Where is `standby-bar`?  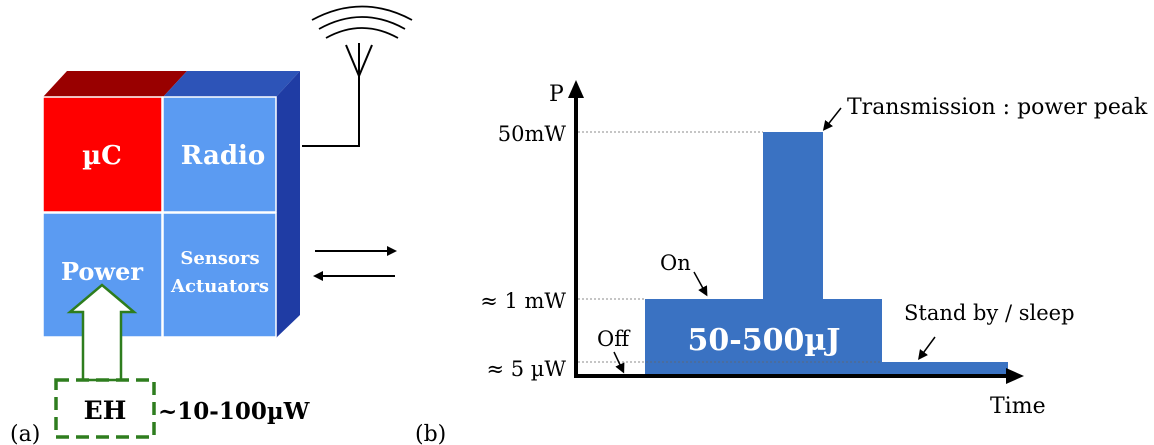
standby-bar is located at coordinates (945, 369).